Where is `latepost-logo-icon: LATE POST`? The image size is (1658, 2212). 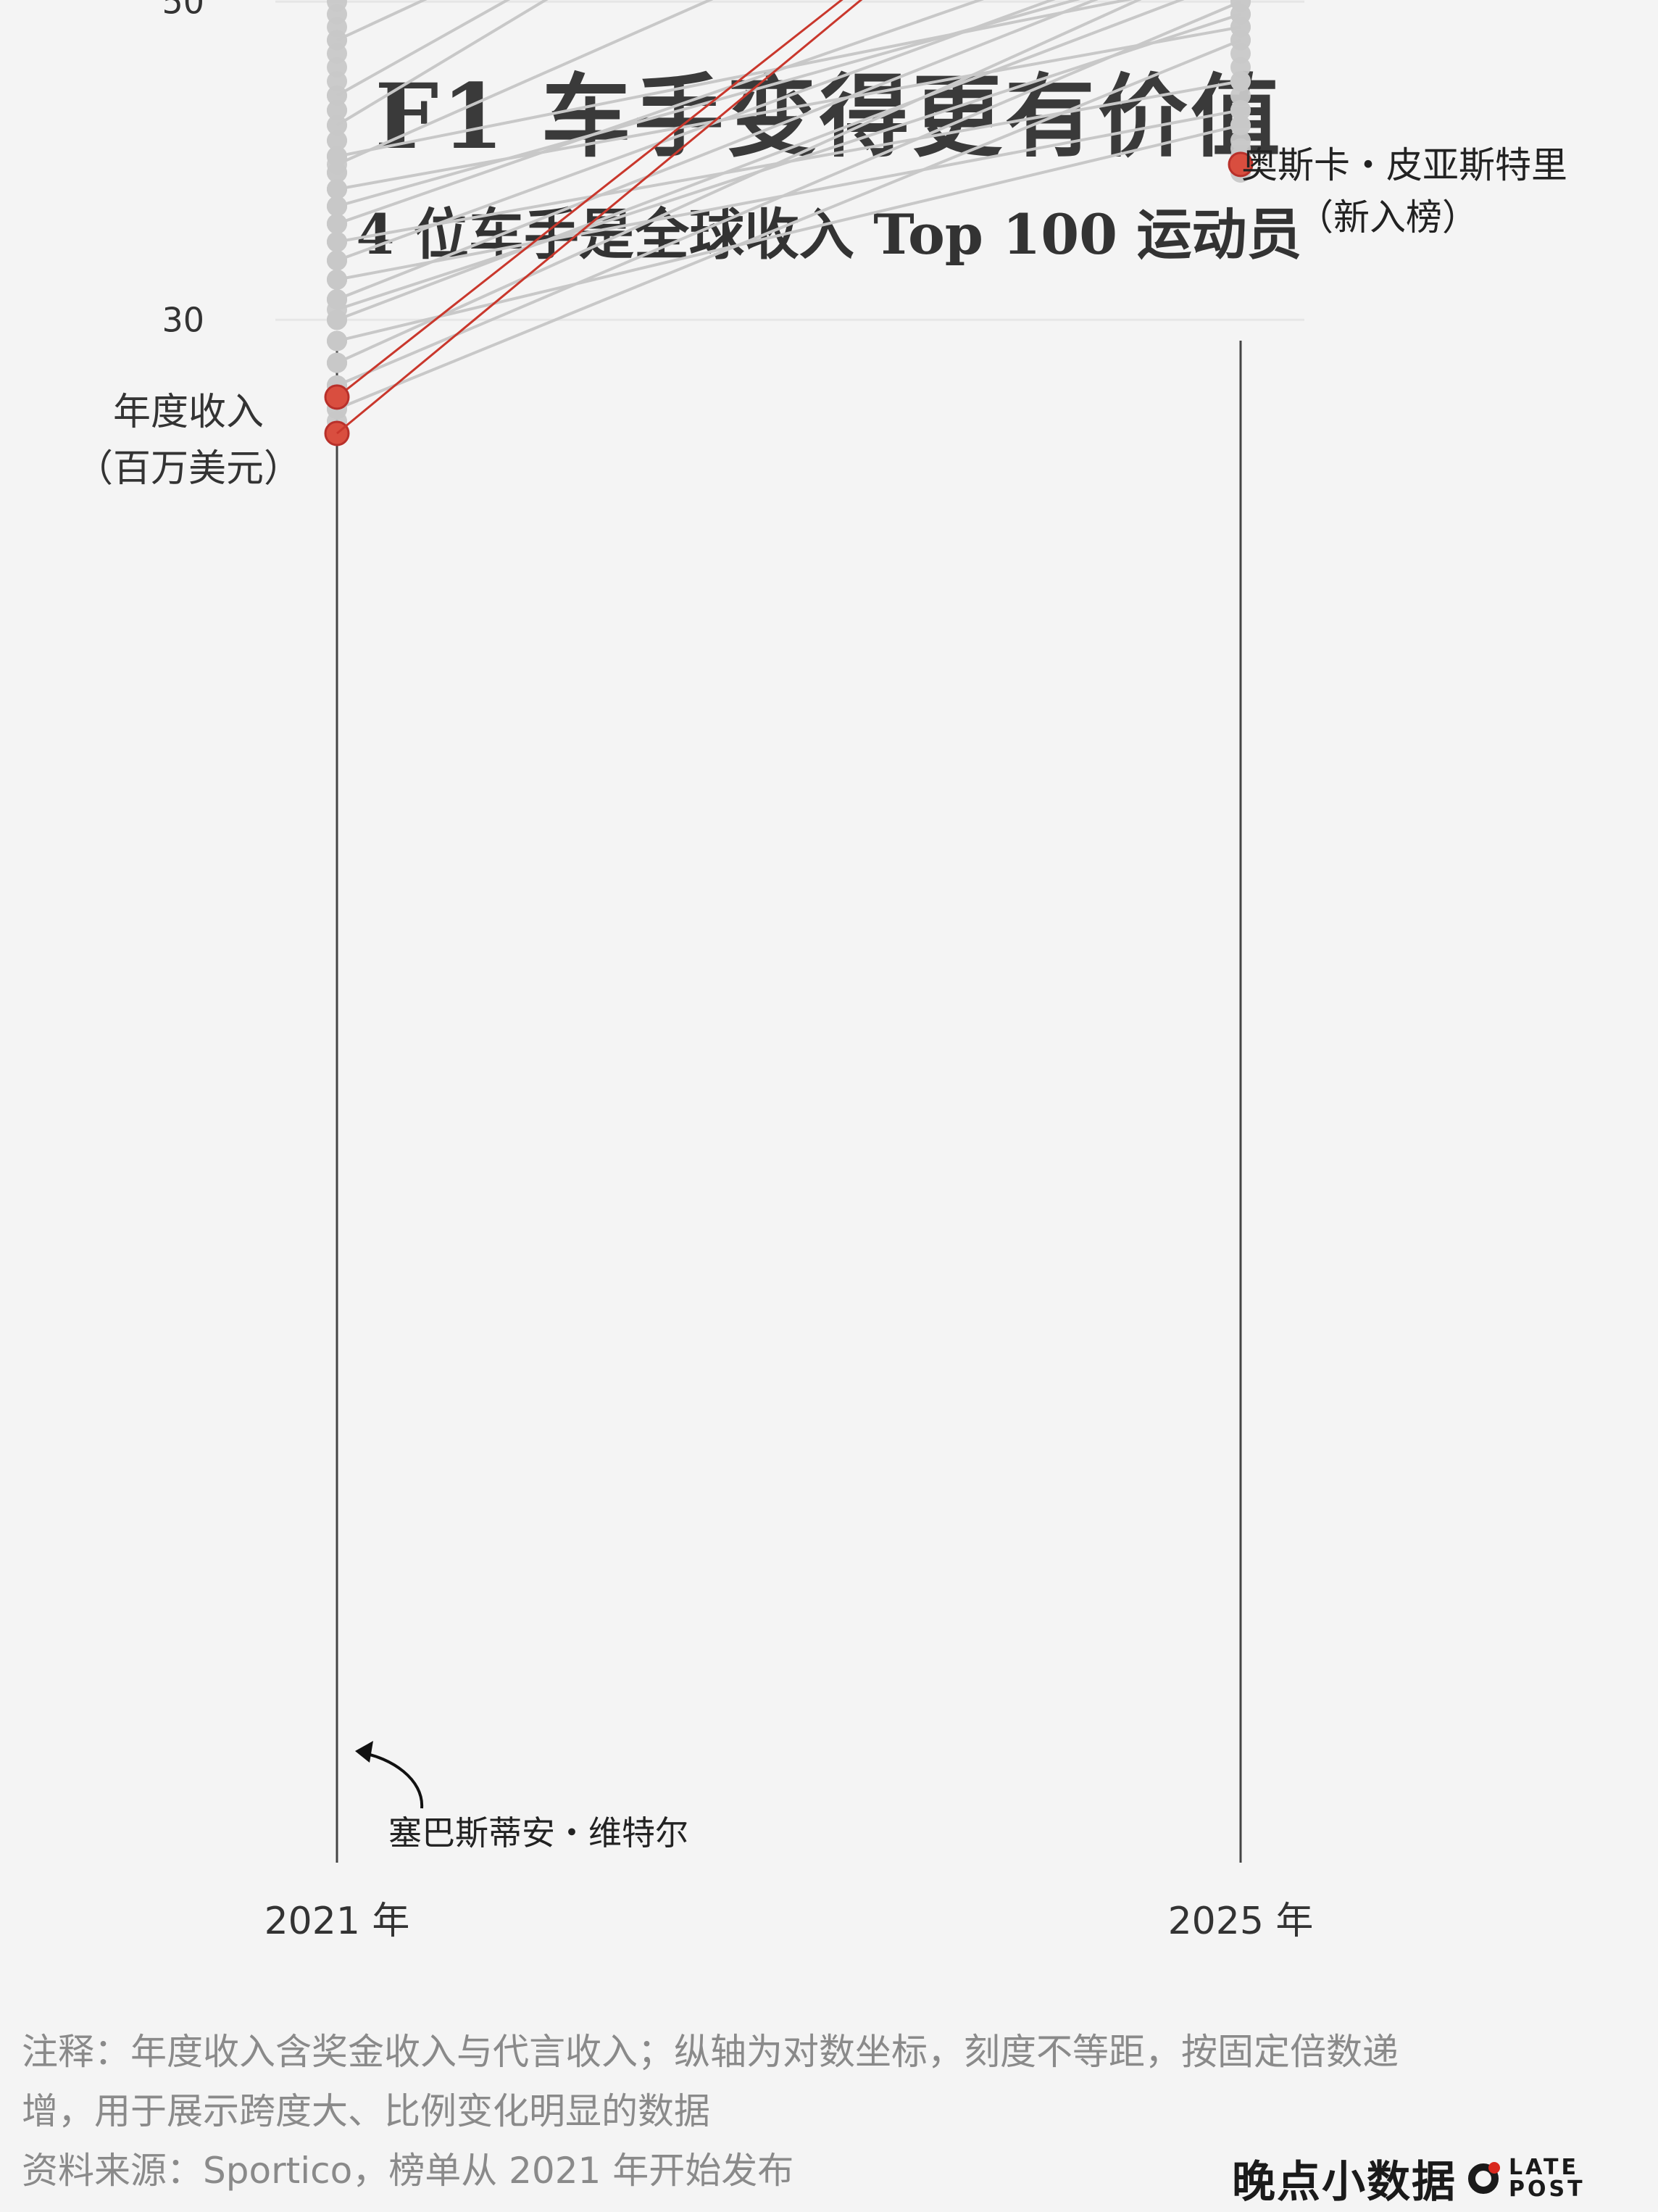 latepost-logo-icon: LATE POST is located at coordinates (1527, 2178).